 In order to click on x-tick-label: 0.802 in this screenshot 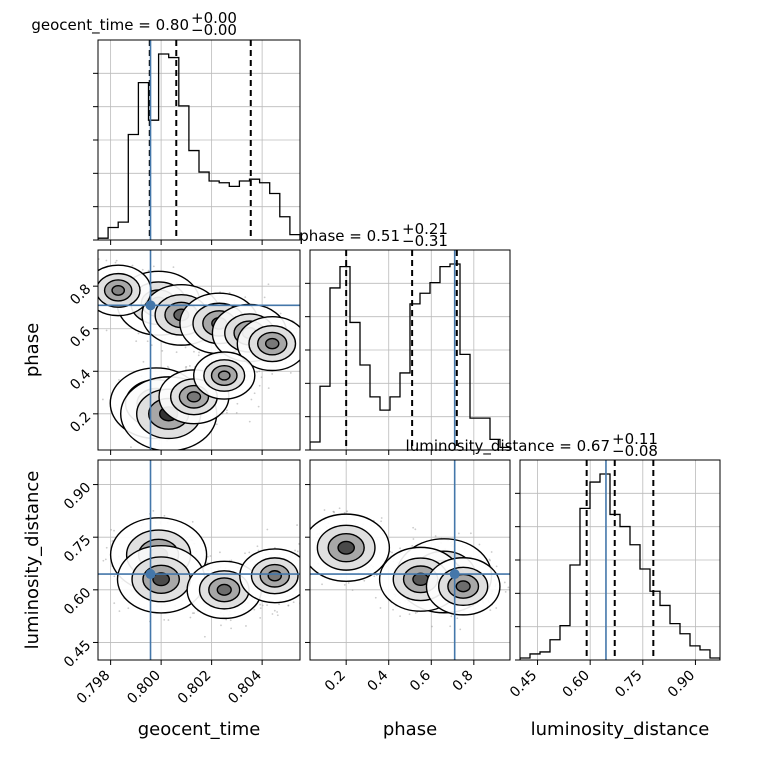, I will do `click(195, 688)`.